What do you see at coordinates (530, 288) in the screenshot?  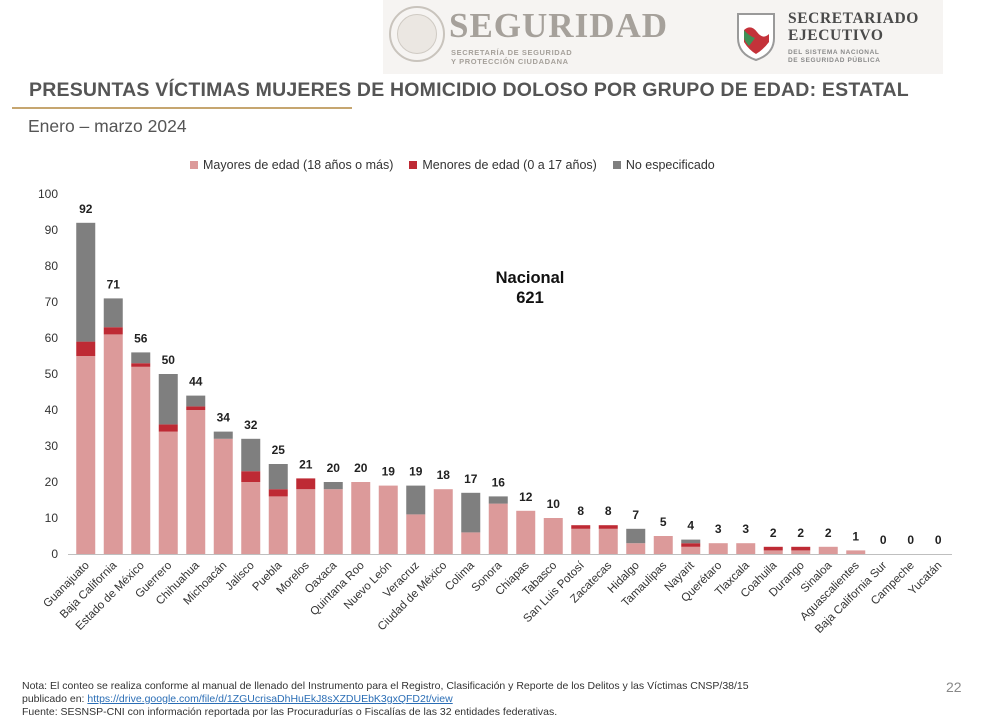 I see `nacional-total: Nacional 621` at bounding box center [530, 288].